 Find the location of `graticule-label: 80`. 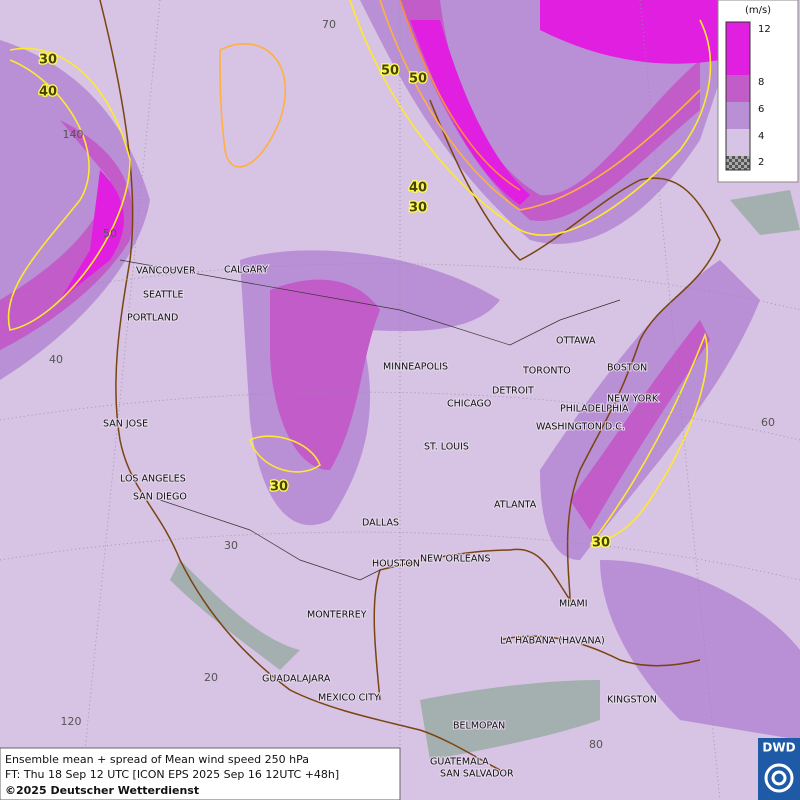

graticule-label: 80 is located at coordinates (596, 744).